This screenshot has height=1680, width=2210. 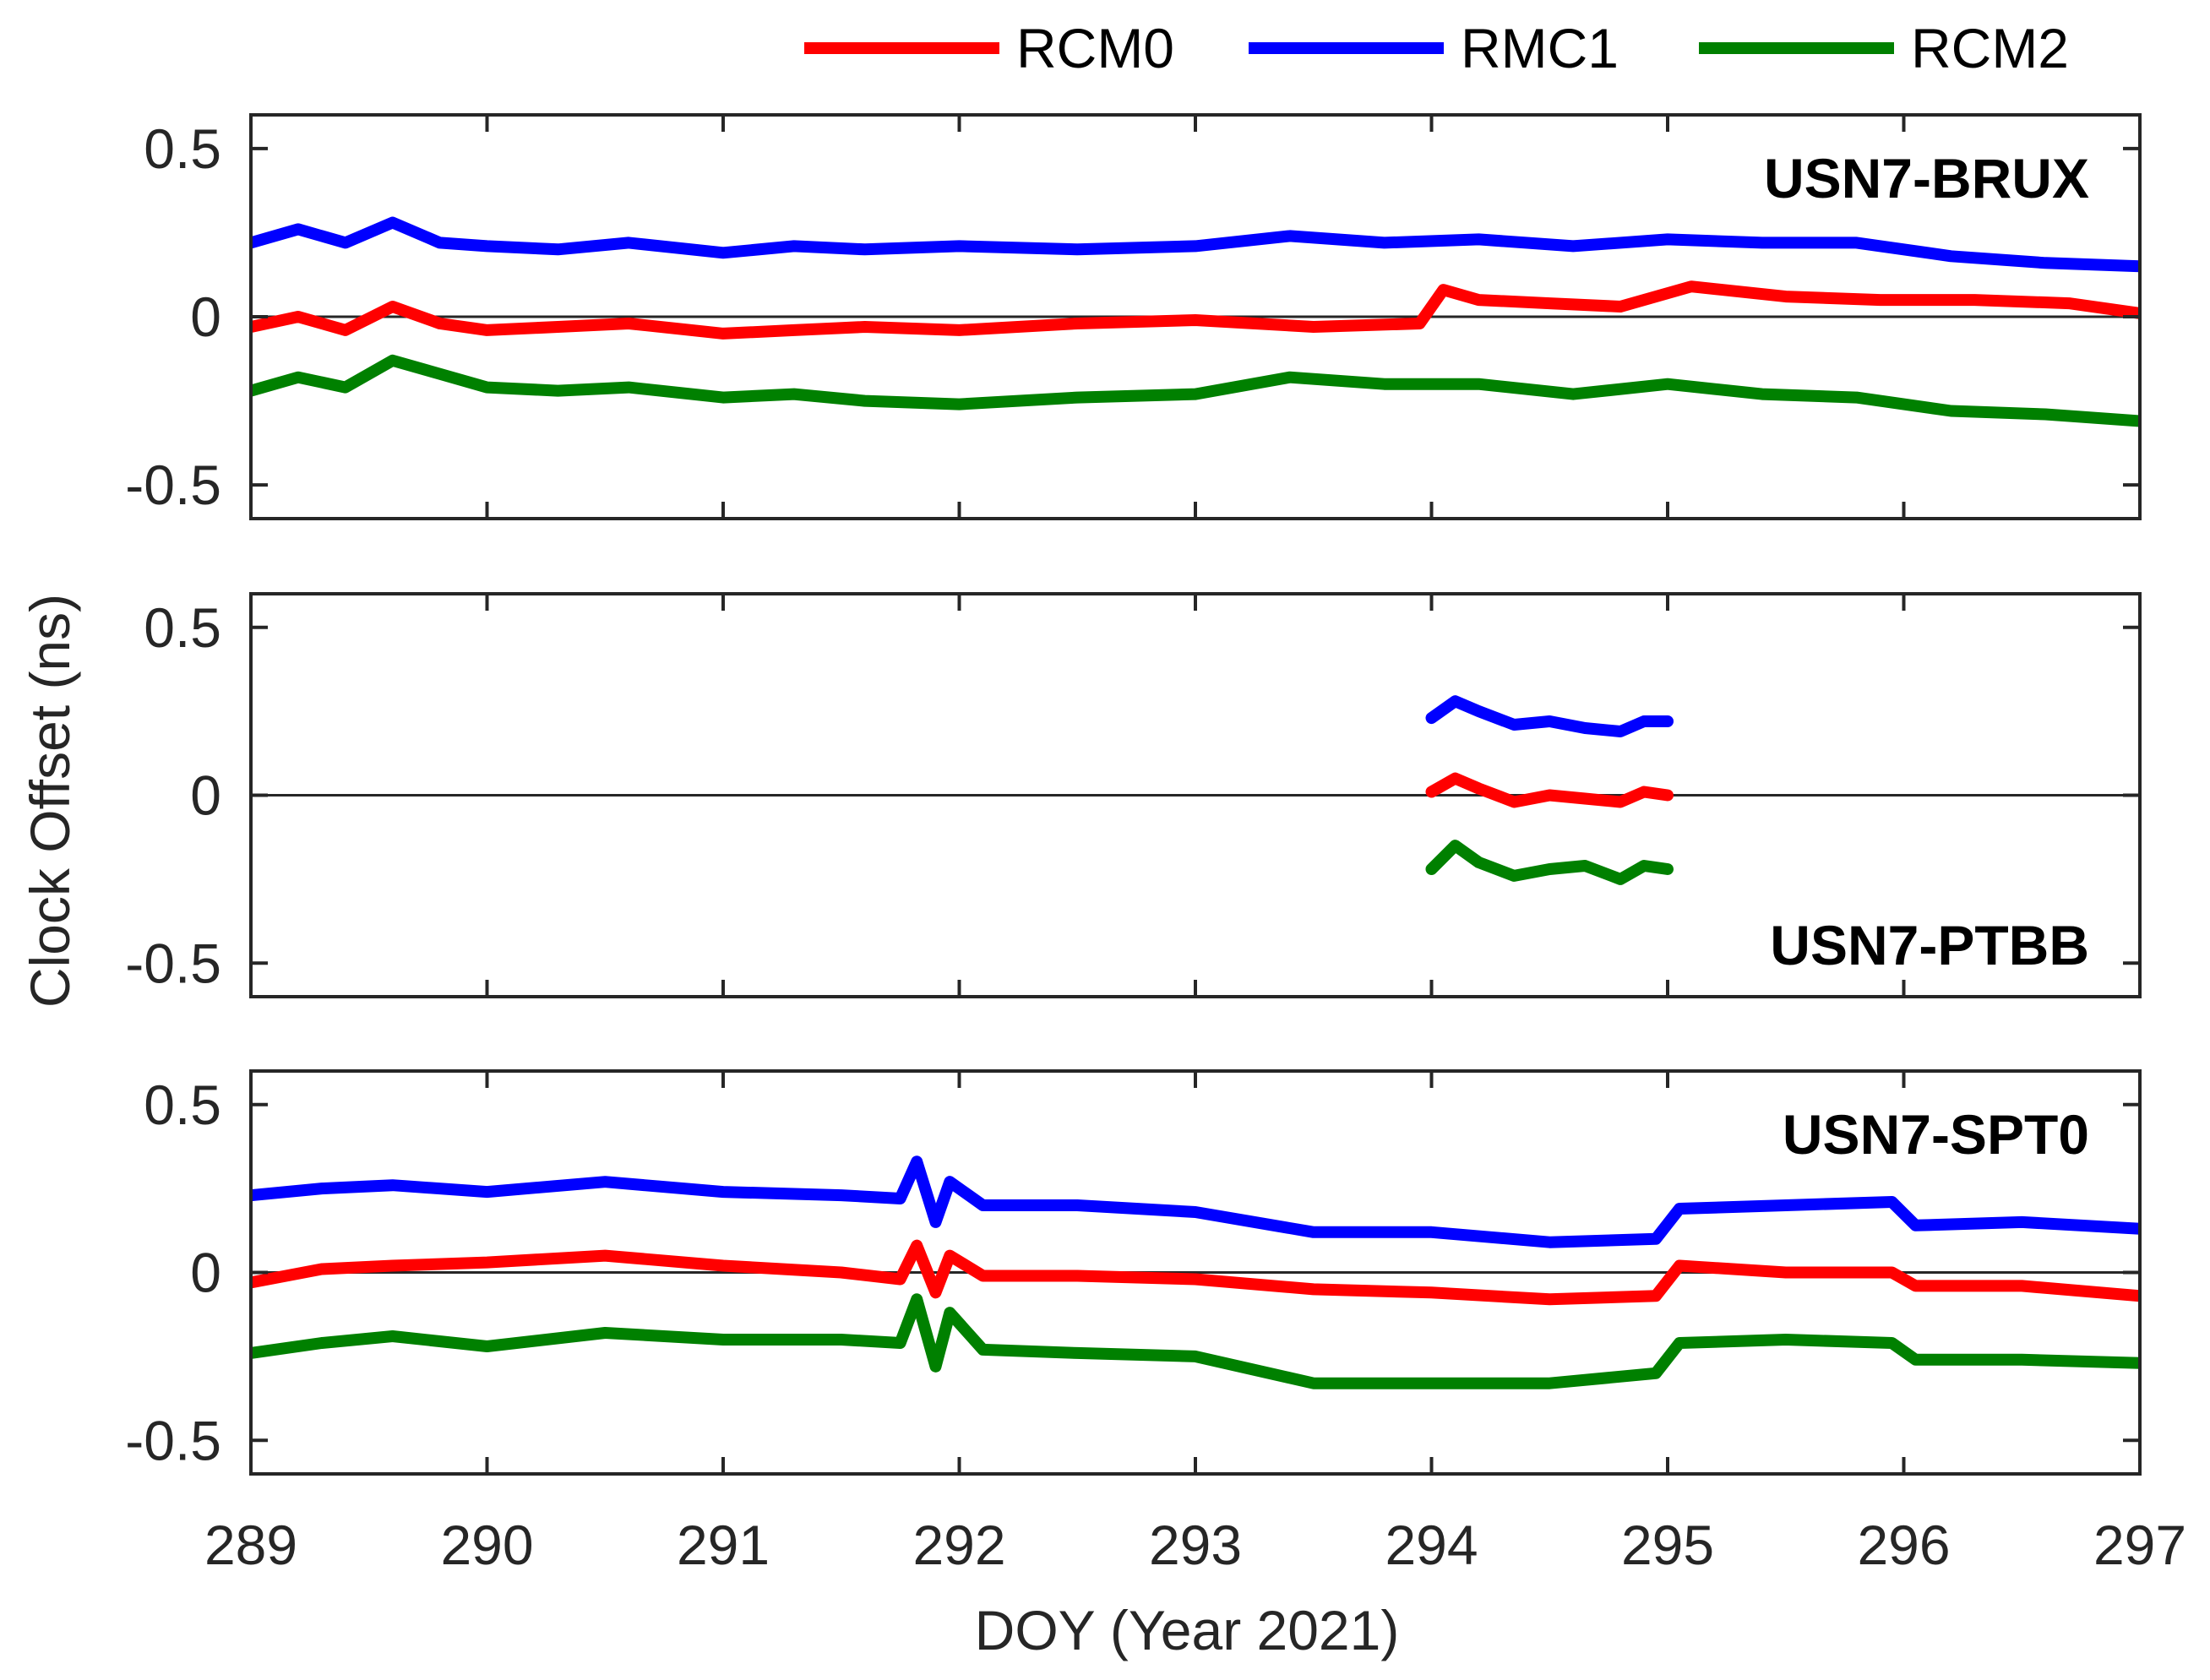 What do you see at coordinates (1187, 1630) in the screenshot?
I see `x-axis-title: DOY (Year 2021)` at bounding box center [1187, 1630].